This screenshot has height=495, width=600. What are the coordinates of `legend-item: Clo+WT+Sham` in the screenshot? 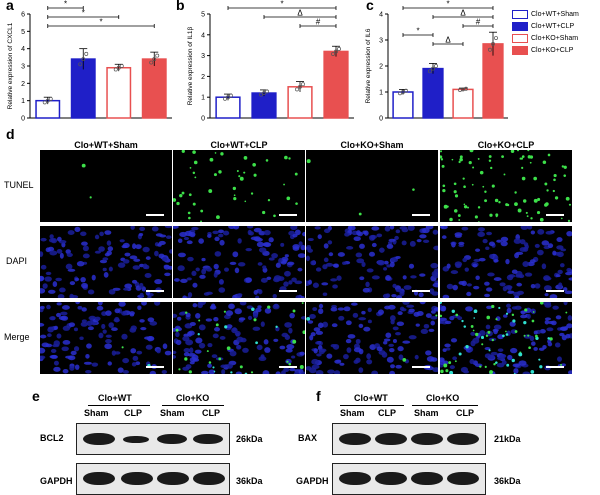 It's located at (556, 14).